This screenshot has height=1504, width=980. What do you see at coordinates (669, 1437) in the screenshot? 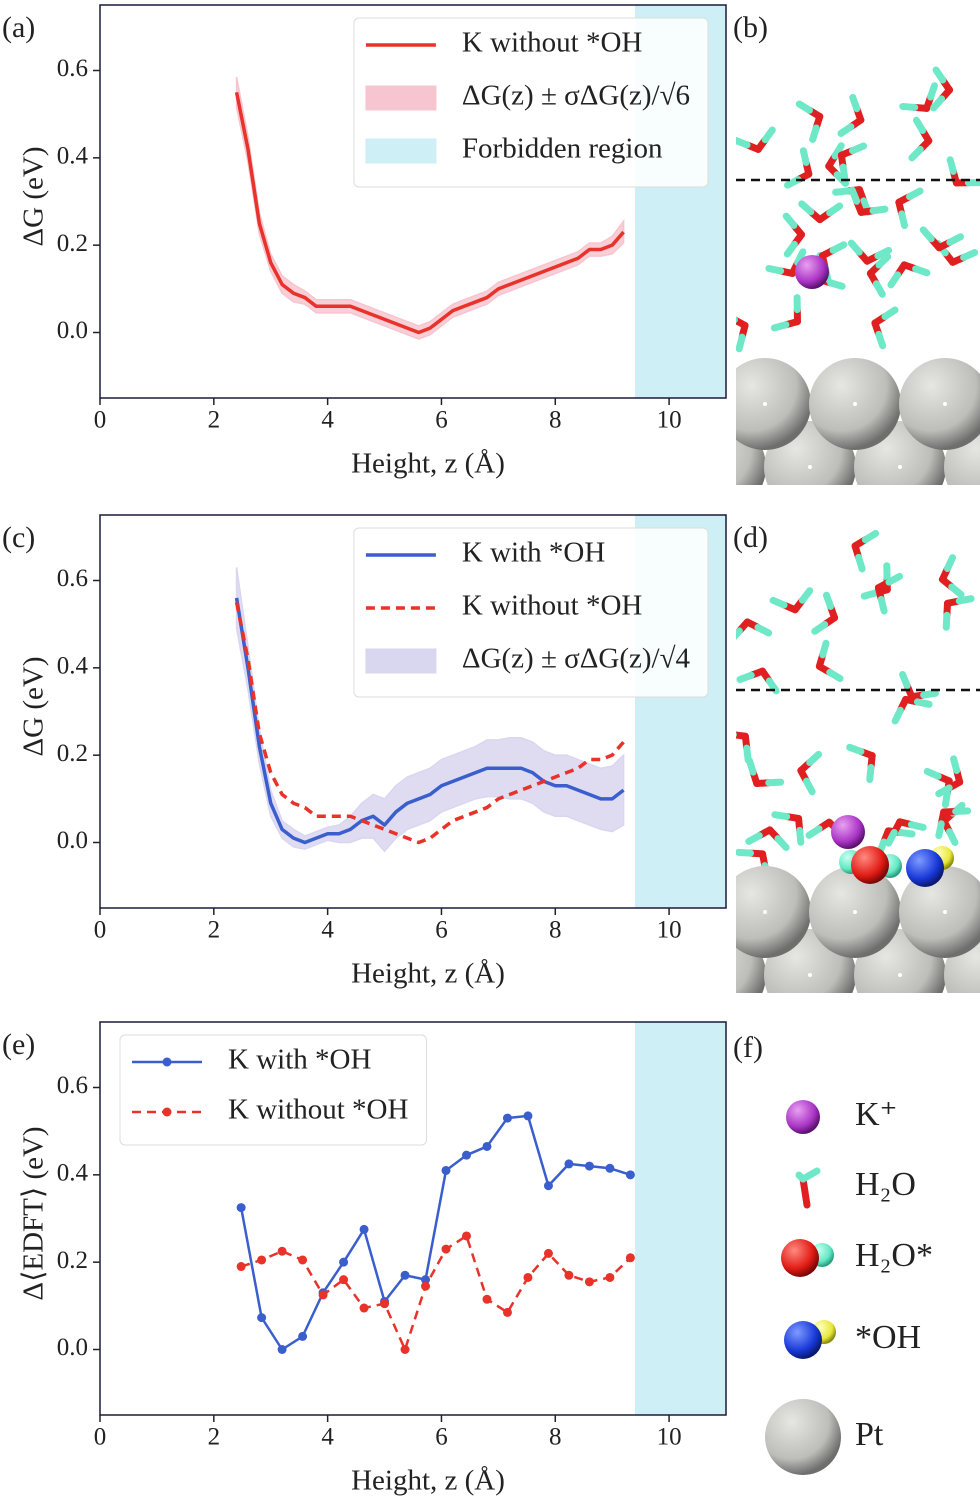
I see `x-tick-label: 10` at bounding box center [669, 1437].